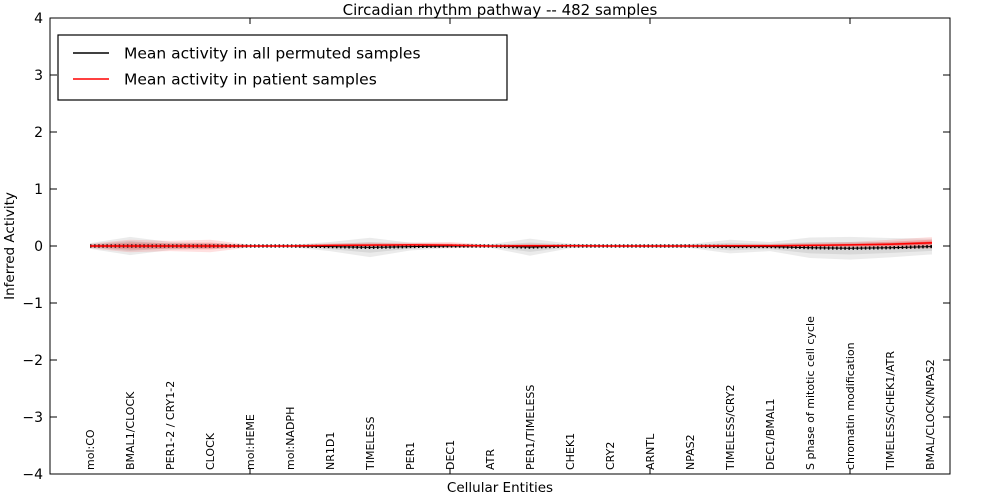  What do you see at coordinates (810, 393) in the screenshot?
I see `x-category-label: S phase of mitotic cell cycle` at bounding box center [810, 393].